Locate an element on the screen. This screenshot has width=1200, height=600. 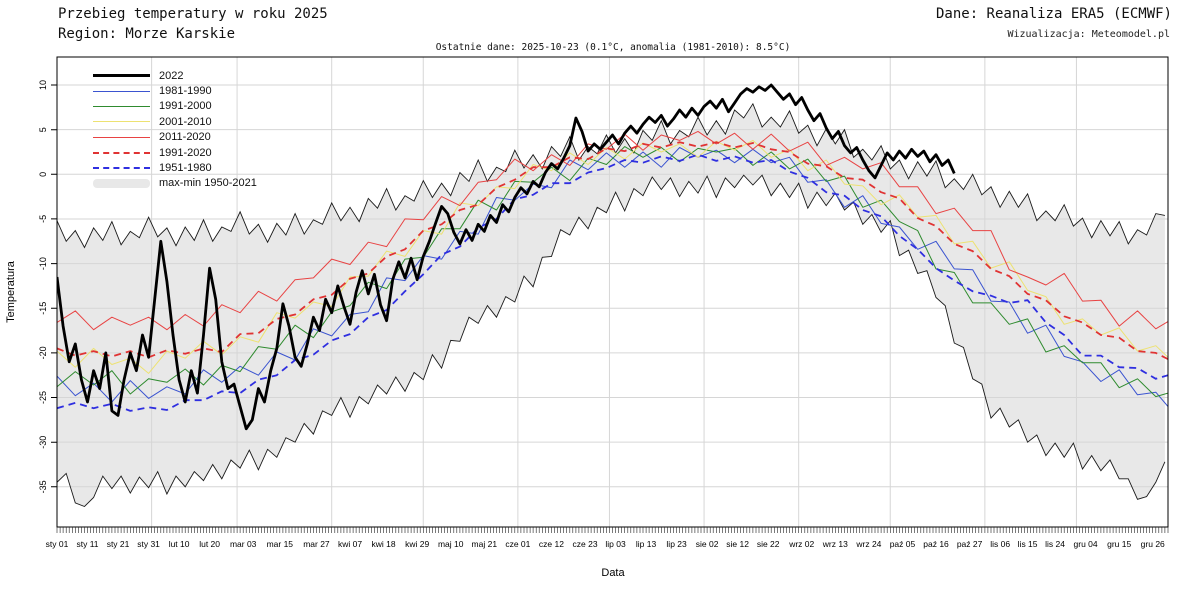
x-tick-label: kwi 29 is located at coordinates (417, 544).